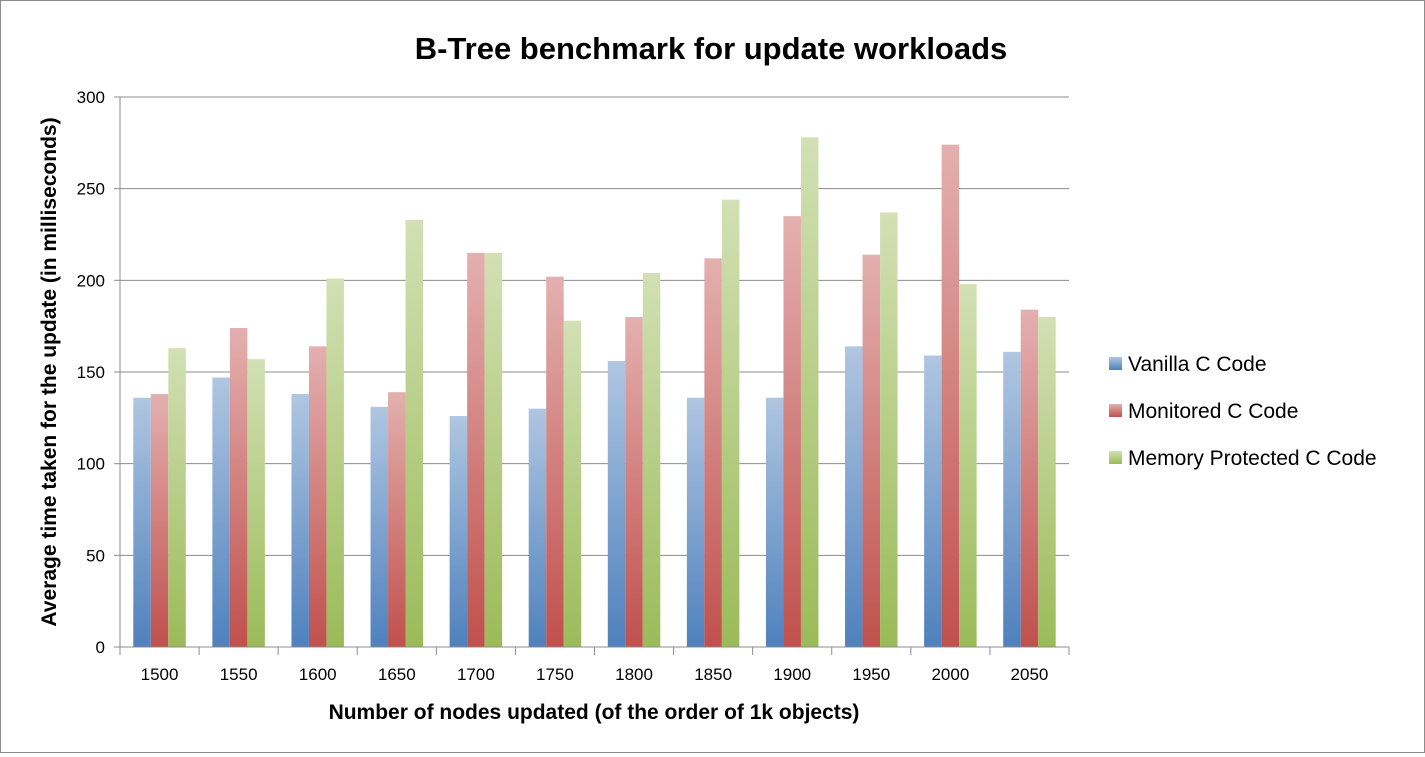 This screenshot has height=757, width=1425. What do you see at coordinates (792, 674) in the screenshot?
I see `x-tick-label: 1900` at bounding box center [792, 674].